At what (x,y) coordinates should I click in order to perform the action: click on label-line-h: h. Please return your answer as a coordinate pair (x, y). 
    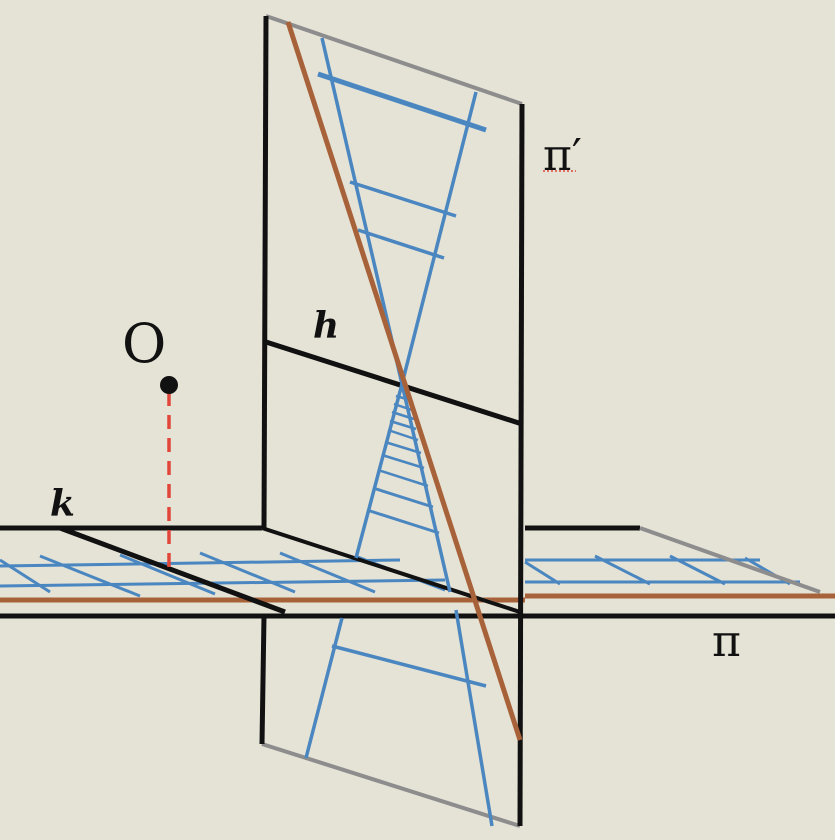
    Looking at the image, I should click on (326, 326).